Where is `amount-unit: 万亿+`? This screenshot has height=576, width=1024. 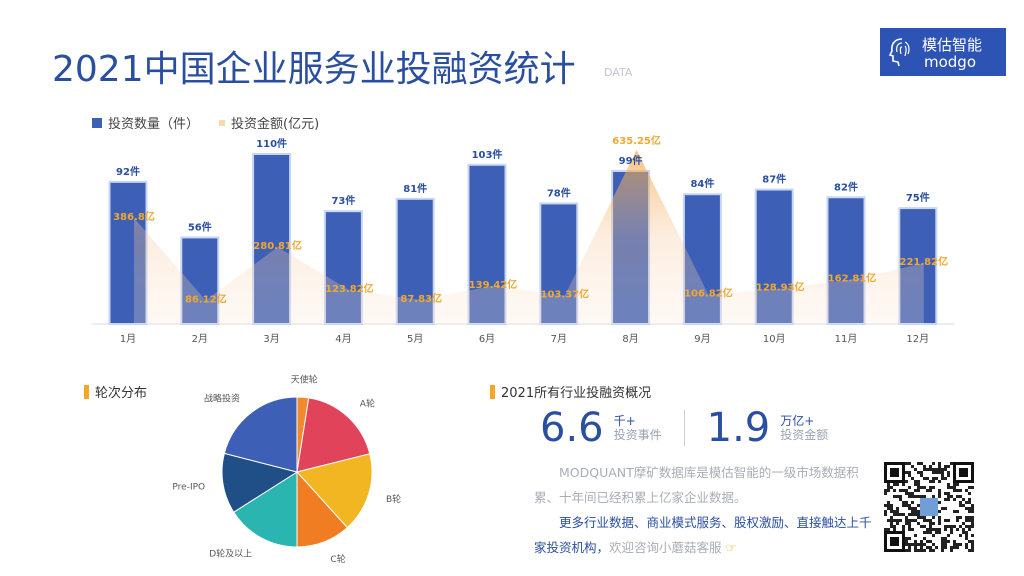 amount-unit: 万亿+ is located at coordinates (797, 421).